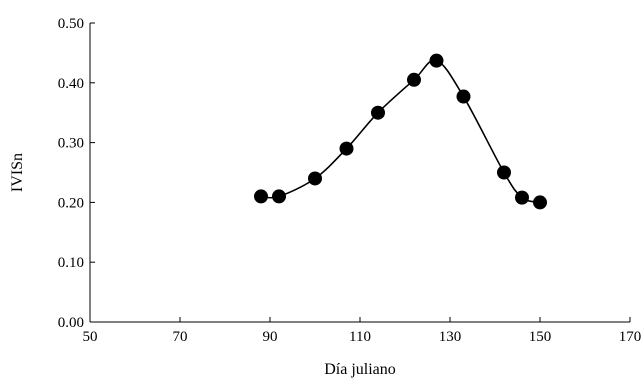 Image resolution: width=644 pixels, height=379 pixels. Describe the element at coordinates (270, 337) in the screenshot. I see `x-tick-label: 90` at that location.